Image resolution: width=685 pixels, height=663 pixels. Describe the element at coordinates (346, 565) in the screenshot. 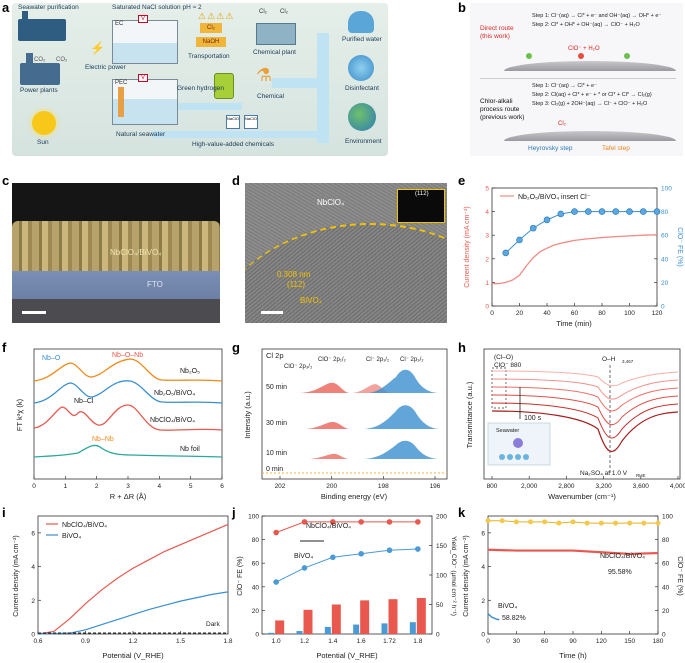

I see `fe-line-bivo4` at that location.